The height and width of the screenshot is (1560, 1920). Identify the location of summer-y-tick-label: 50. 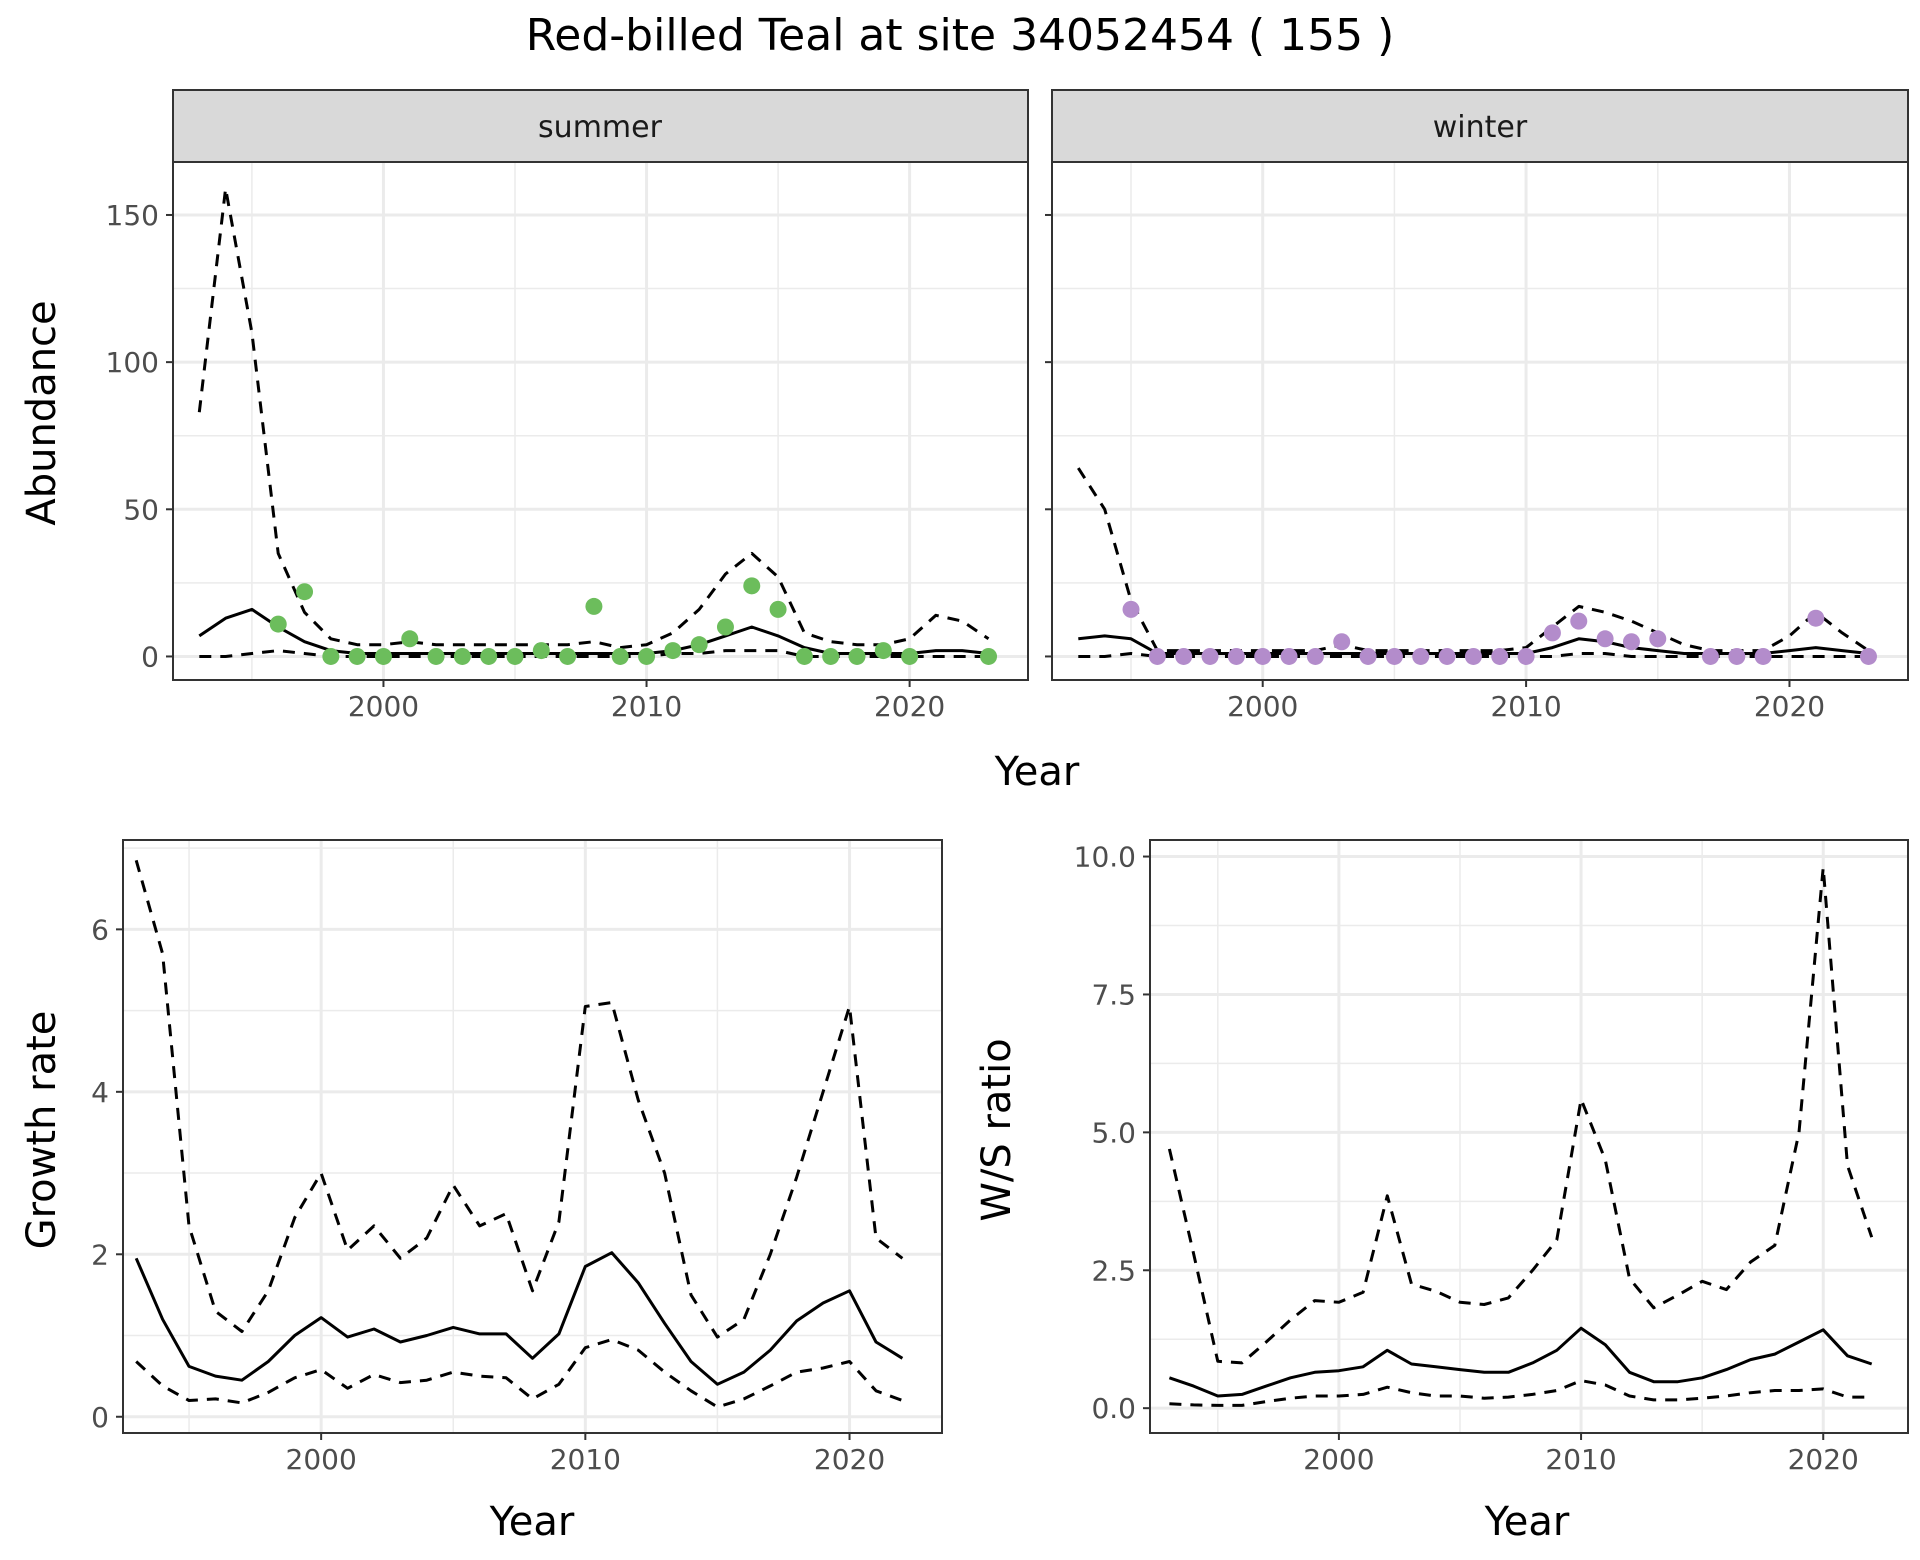
(141, 509).